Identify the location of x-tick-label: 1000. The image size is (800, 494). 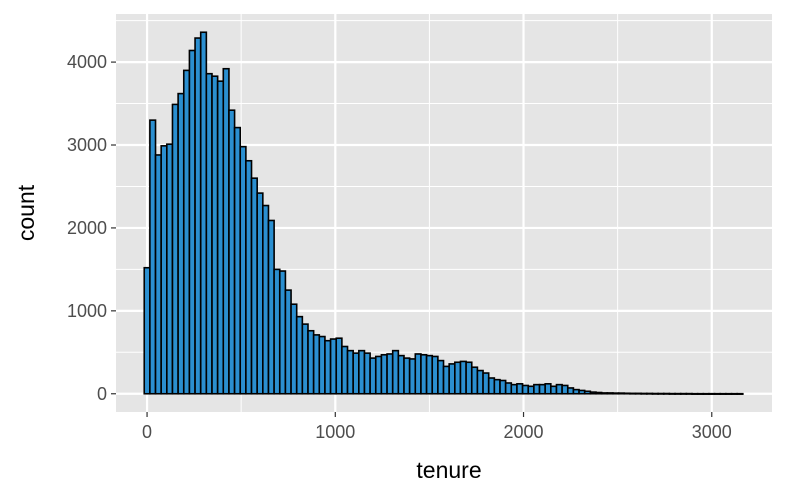
(335, 432).